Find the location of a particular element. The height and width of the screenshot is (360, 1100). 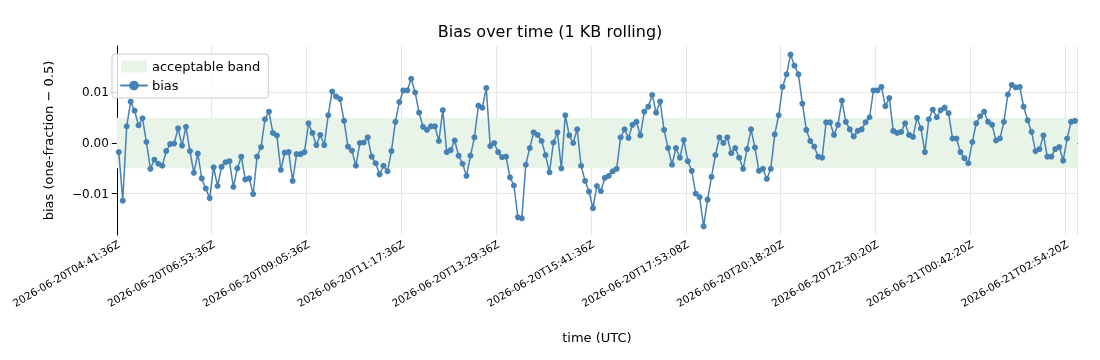

chart-title: Bias over time (1 KB rolling) is located at coordinates (550, 31).